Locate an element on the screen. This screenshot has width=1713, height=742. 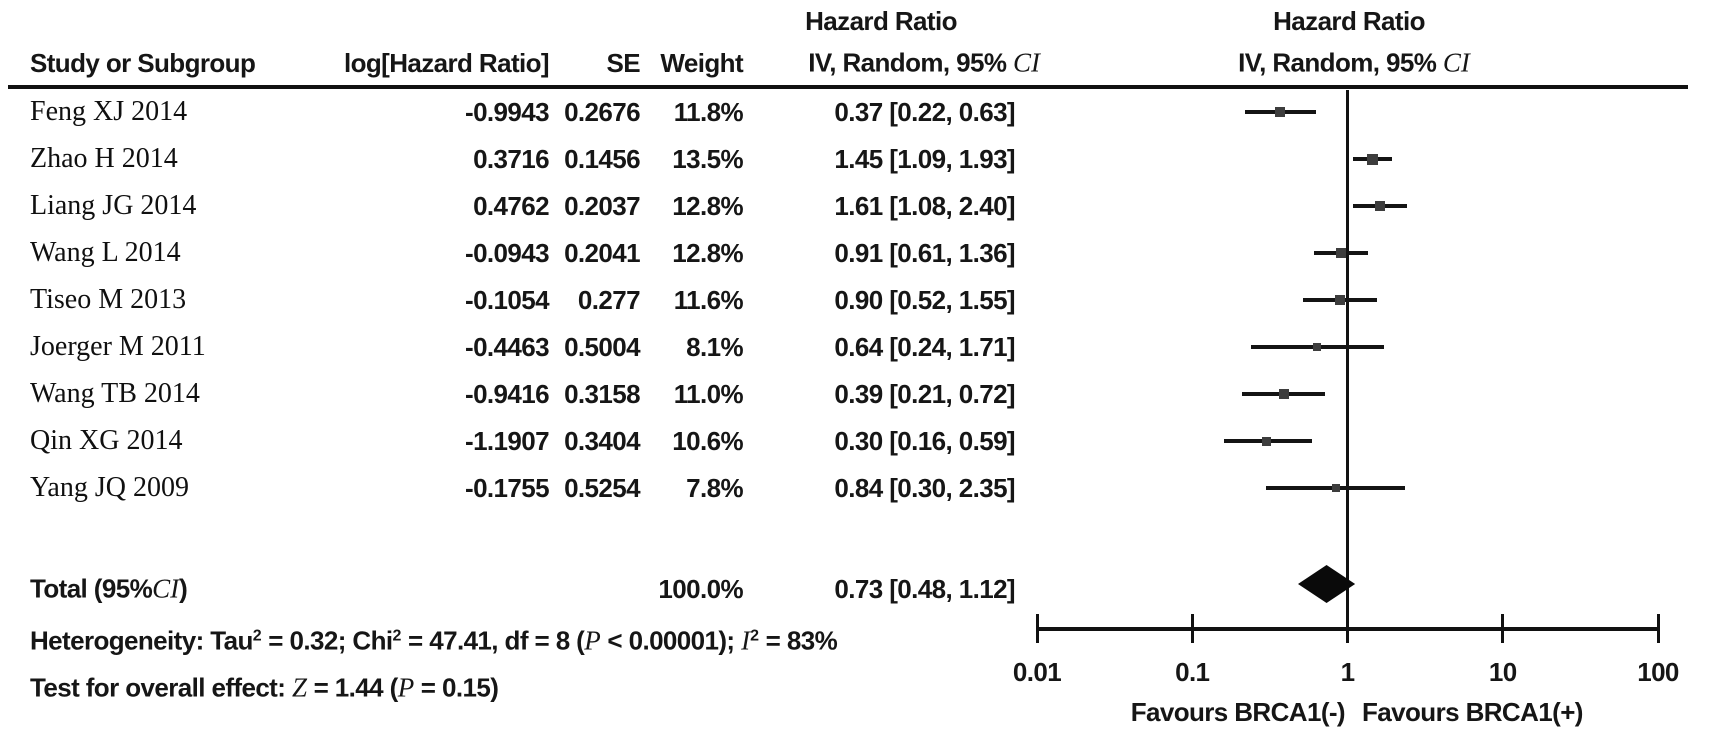
tick-label: 0.1 is located at coordinates (1192, 672).